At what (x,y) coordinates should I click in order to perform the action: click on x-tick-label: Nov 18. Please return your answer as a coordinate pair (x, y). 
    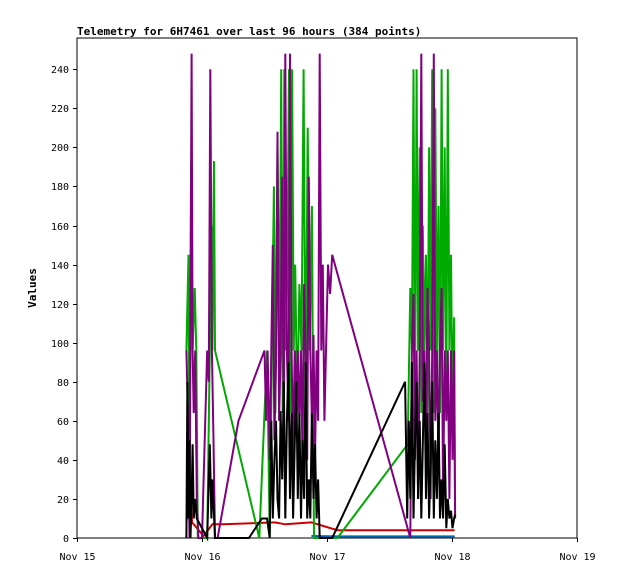
    Looking at the image, I should click on (452, 557).